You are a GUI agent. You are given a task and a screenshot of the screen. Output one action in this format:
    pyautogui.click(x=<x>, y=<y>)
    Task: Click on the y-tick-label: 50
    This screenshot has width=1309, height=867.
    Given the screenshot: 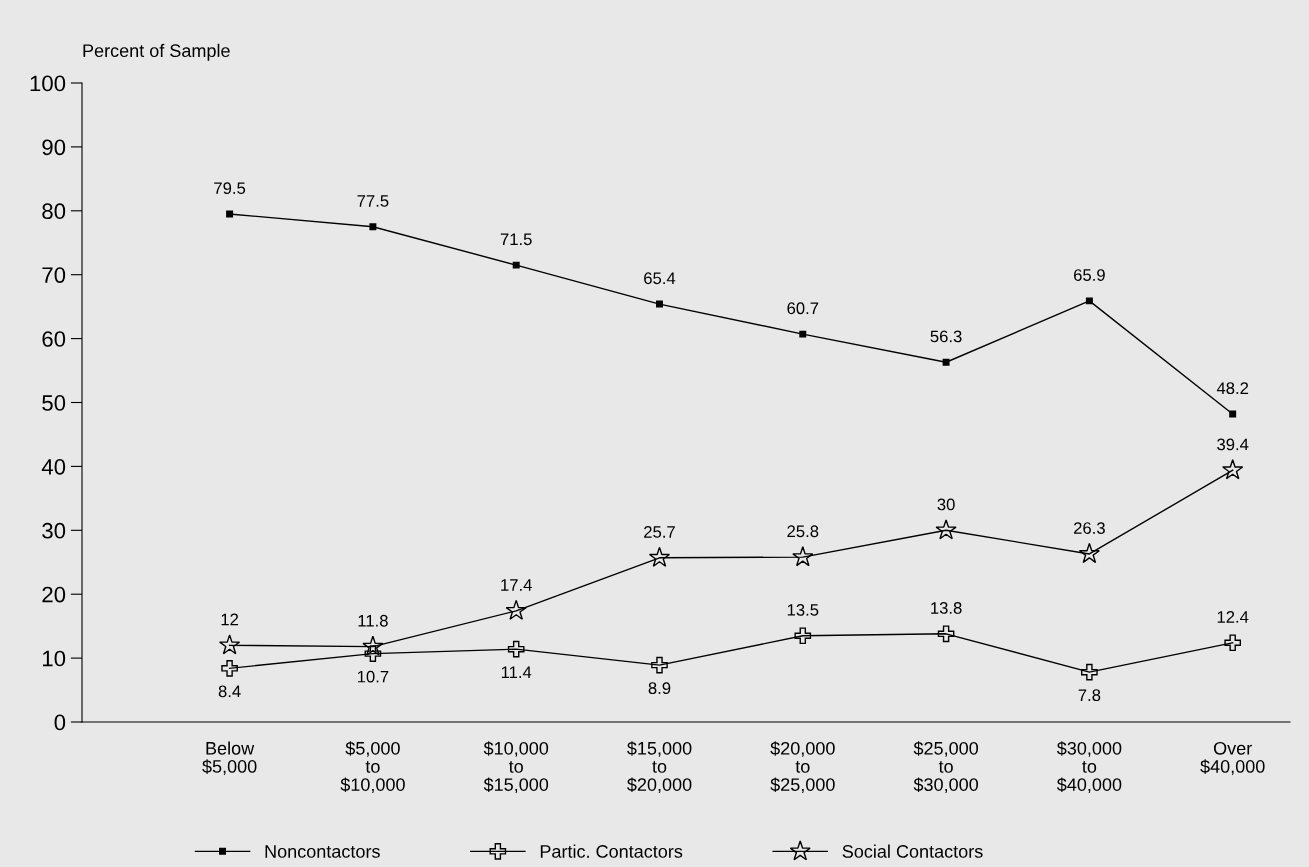 What is the action you would take?
    pyautogui.click(x=54, y=403)
    